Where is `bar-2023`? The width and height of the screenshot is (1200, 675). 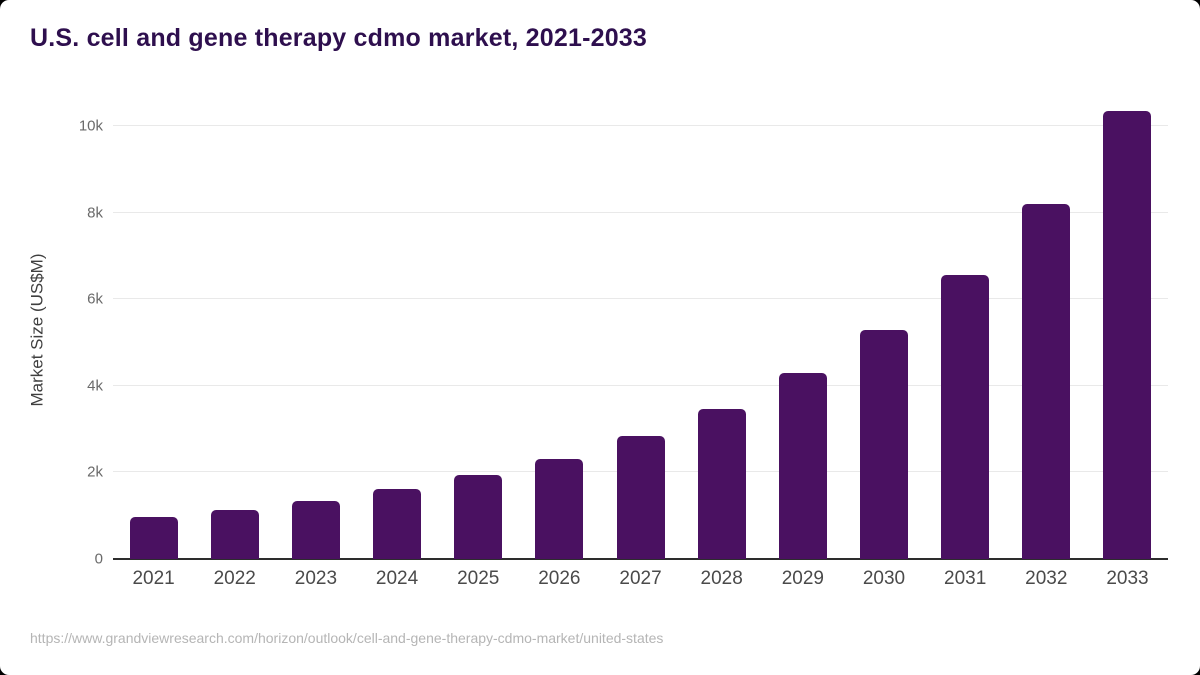 bar-2023 is located at coordinates (315, 529).